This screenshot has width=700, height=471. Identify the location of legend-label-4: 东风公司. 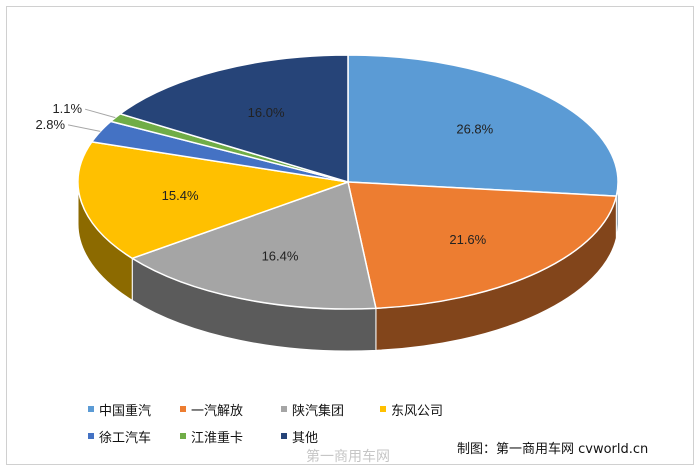
(417, 411).